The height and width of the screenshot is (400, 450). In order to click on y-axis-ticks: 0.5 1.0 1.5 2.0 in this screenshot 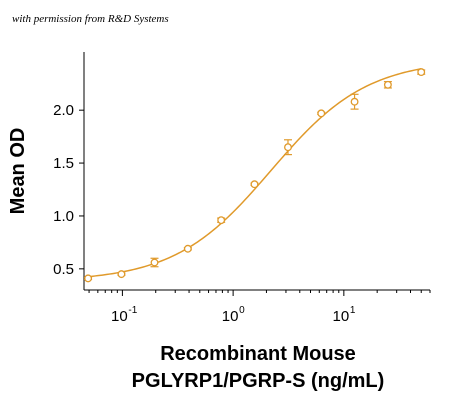, I will do `click(68, 190)`.